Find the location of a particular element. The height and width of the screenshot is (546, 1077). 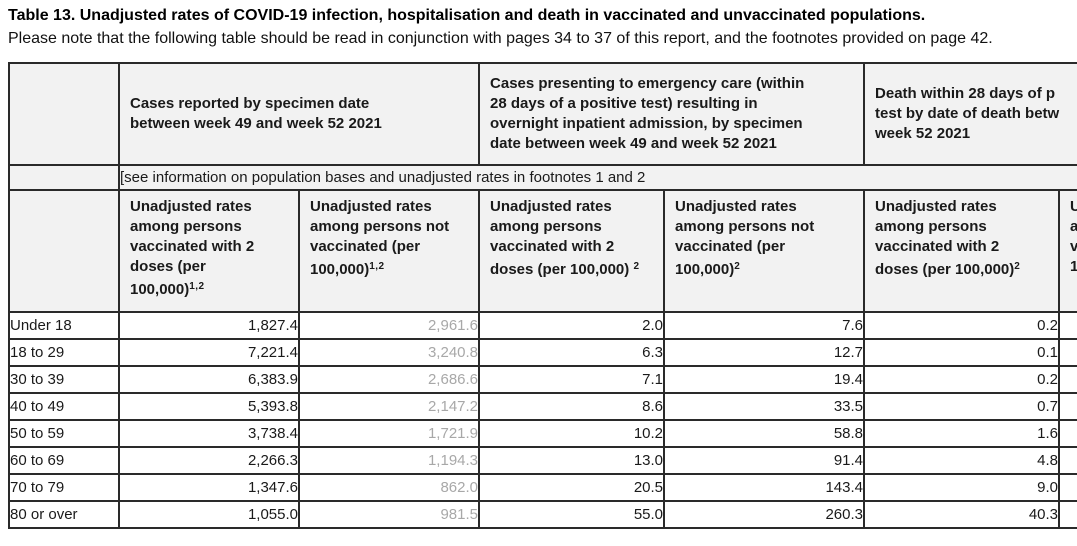

rate-value: 33.5 is located at coordinates (764, 406).